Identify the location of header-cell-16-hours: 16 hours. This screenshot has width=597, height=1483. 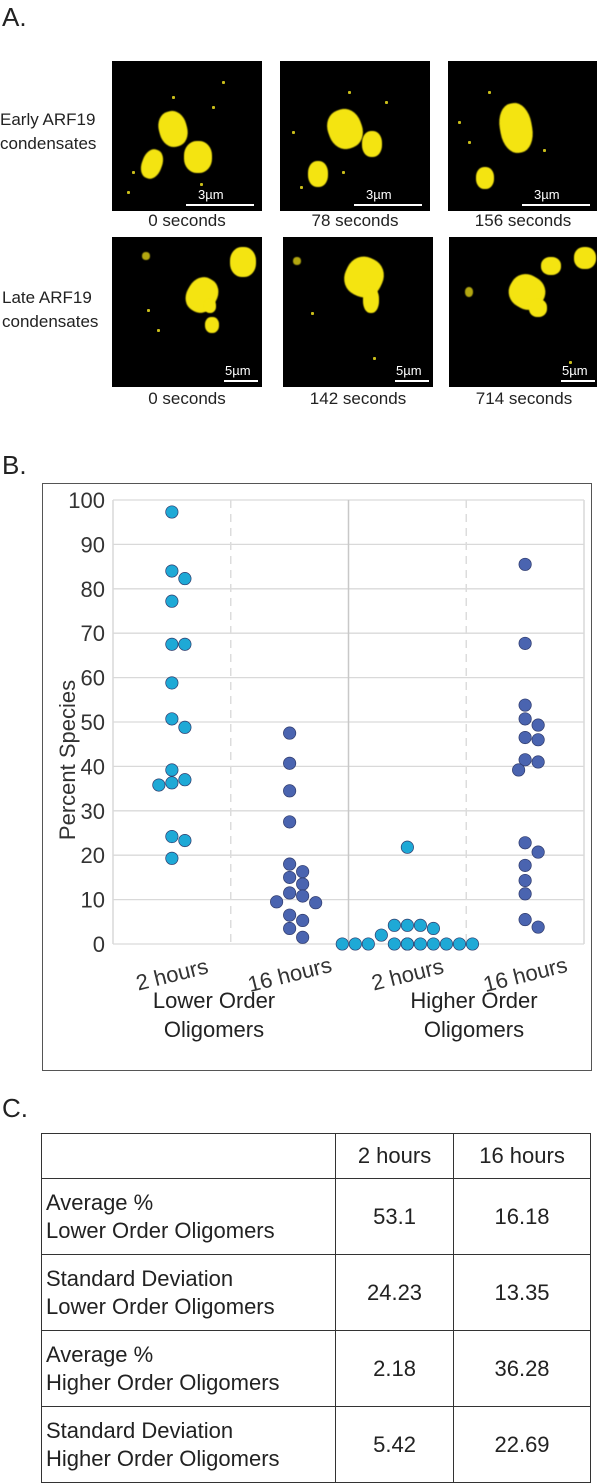
(522, 1156).